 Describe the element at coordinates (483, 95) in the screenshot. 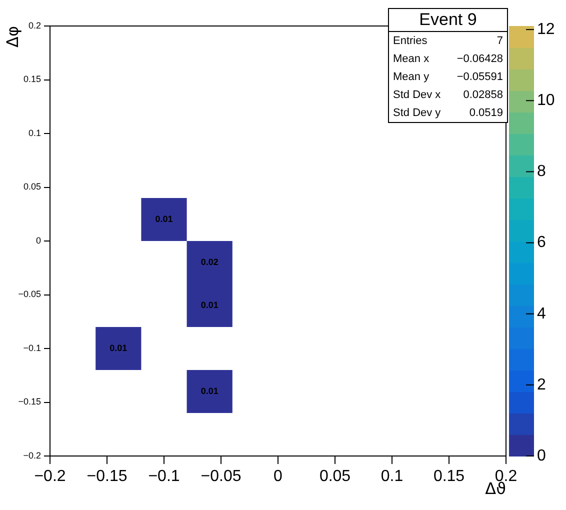

I see `annotation: 0.02858` at that location.